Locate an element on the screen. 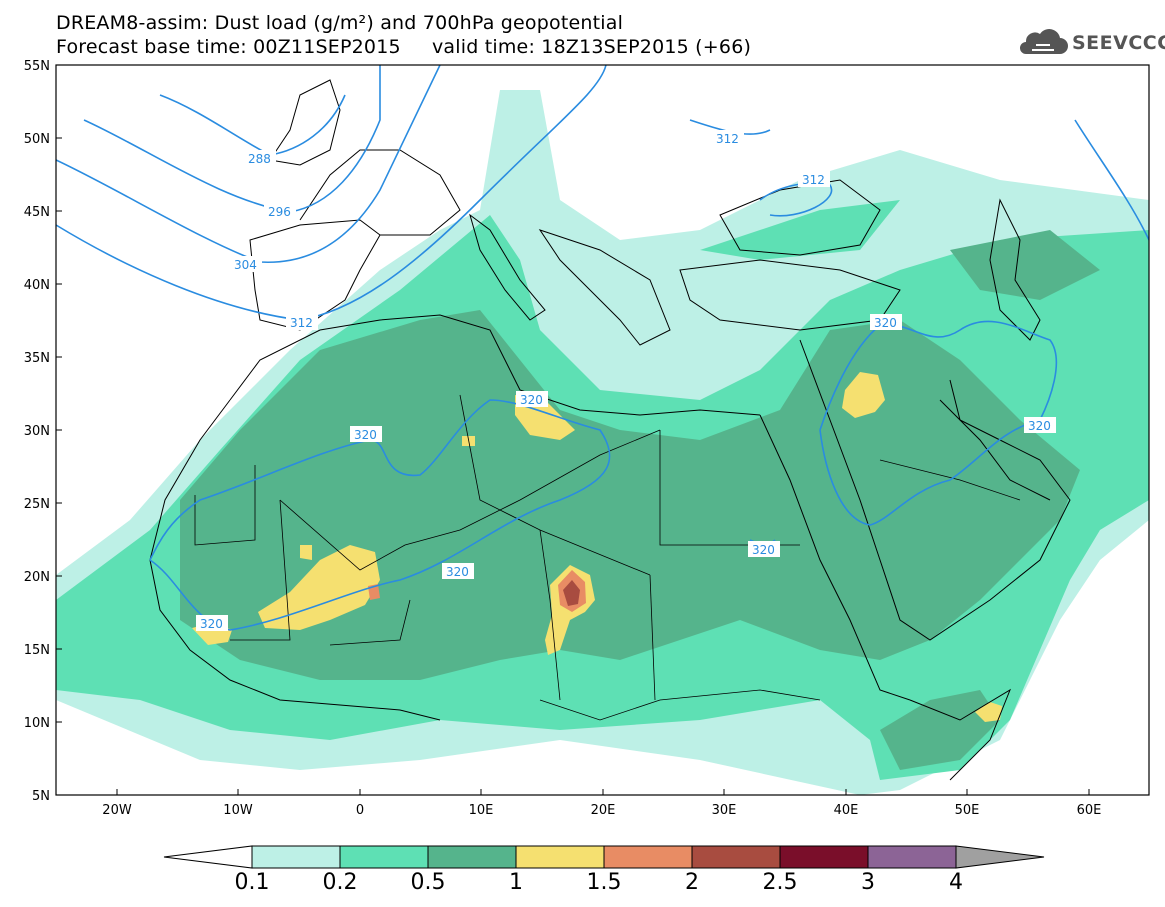 This screenshot has width=1165, height=907. logo-text: SEEVCCC is located at coordinates (1118, 43).